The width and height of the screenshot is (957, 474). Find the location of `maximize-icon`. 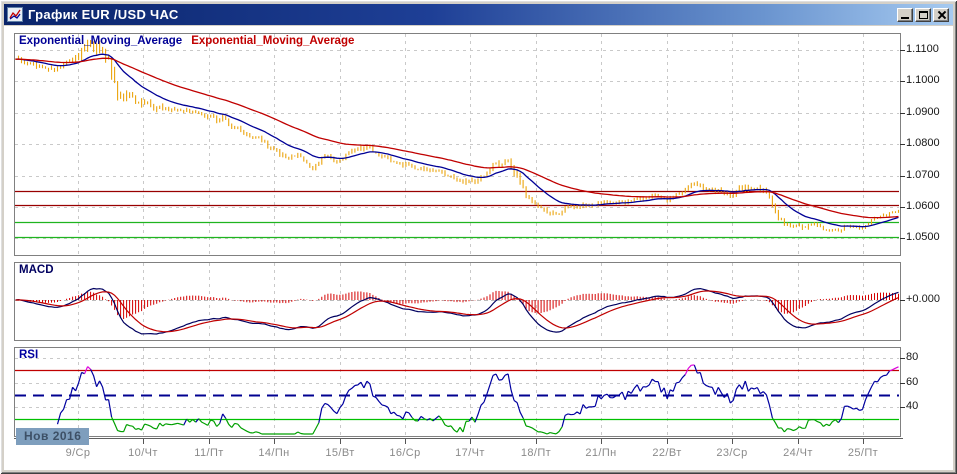

maximize-icon is located at coordinates (923, 14).